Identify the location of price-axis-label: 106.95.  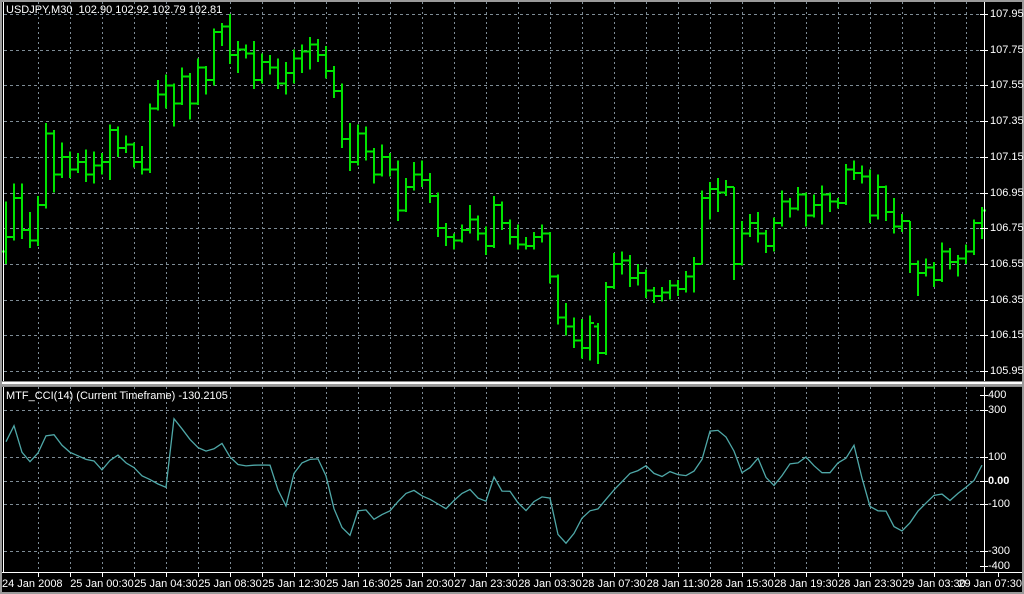
(1007, 193).